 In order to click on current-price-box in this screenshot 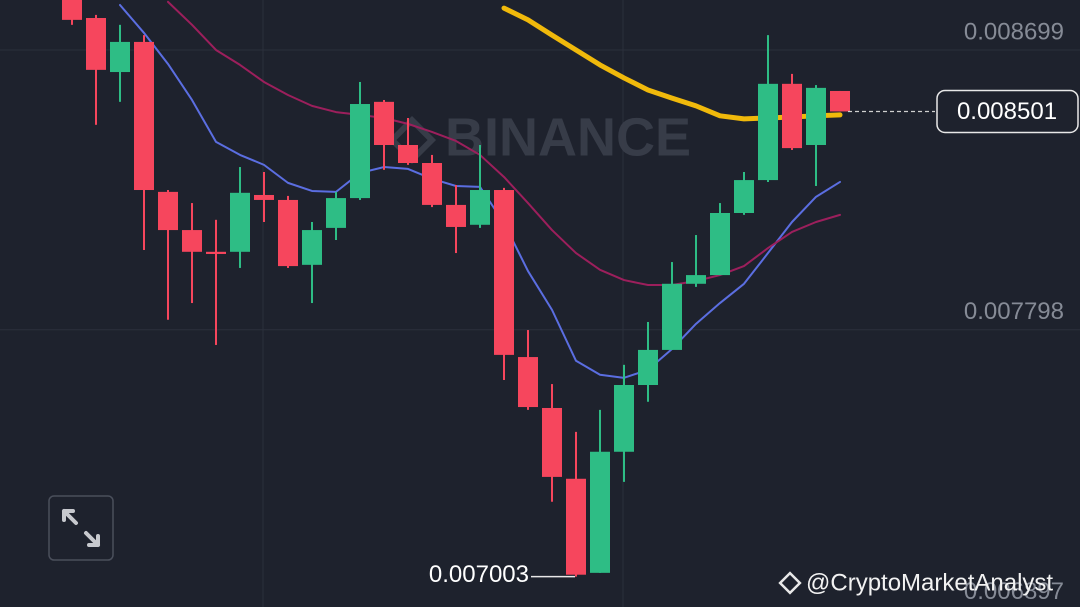, I will do `click(1007, 111)`.